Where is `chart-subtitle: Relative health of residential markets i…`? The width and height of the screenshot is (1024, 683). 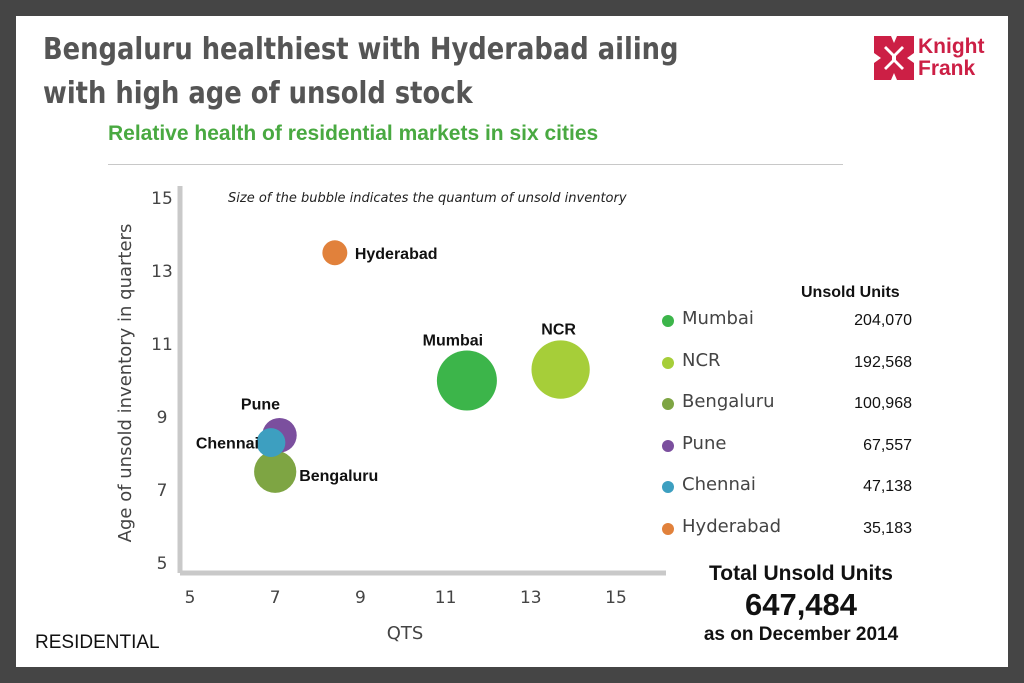 chart-subtitle: Relative health of residential markets i… is located at coordinates (353, 133).